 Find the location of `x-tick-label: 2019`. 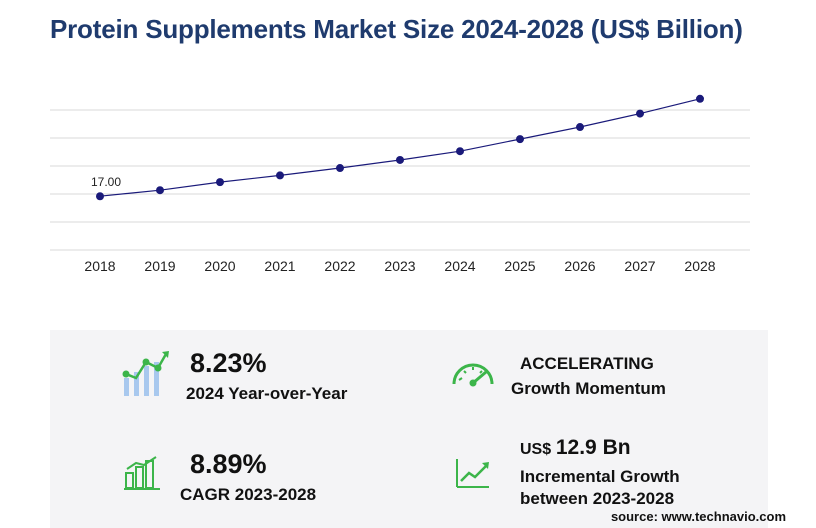

x-tick-label: 2019 is located at coordinates (159, 266).